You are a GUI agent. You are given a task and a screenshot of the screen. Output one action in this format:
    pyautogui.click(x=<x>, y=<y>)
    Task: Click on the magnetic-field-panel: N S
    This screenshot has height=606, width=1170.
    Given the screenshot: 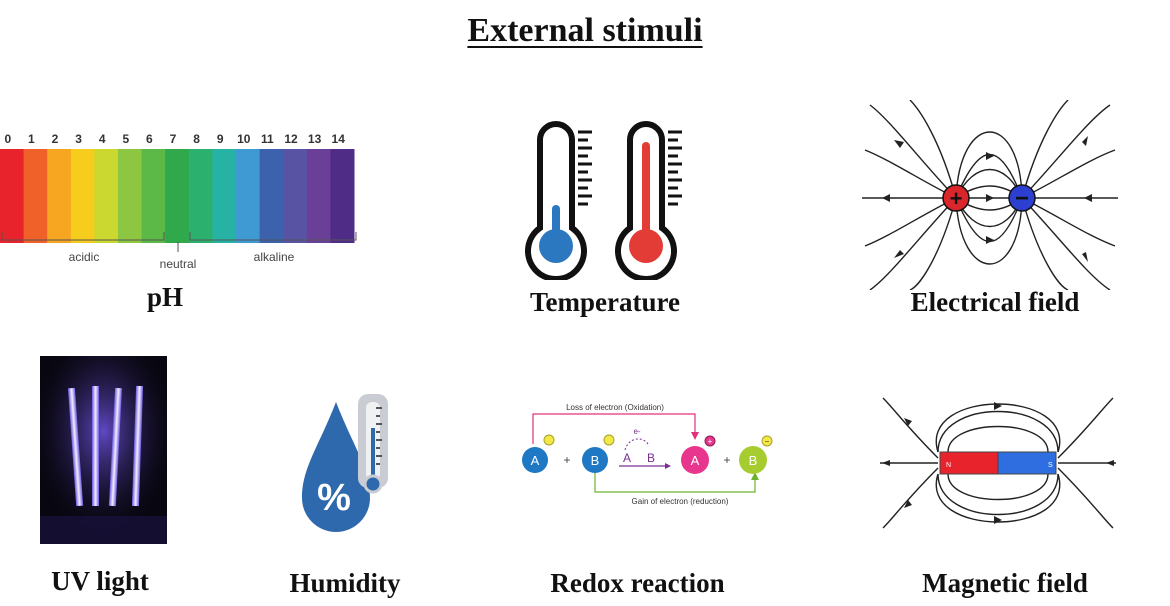 What is the action you would take?
    pyautogui.click(x=998, y=463)
    